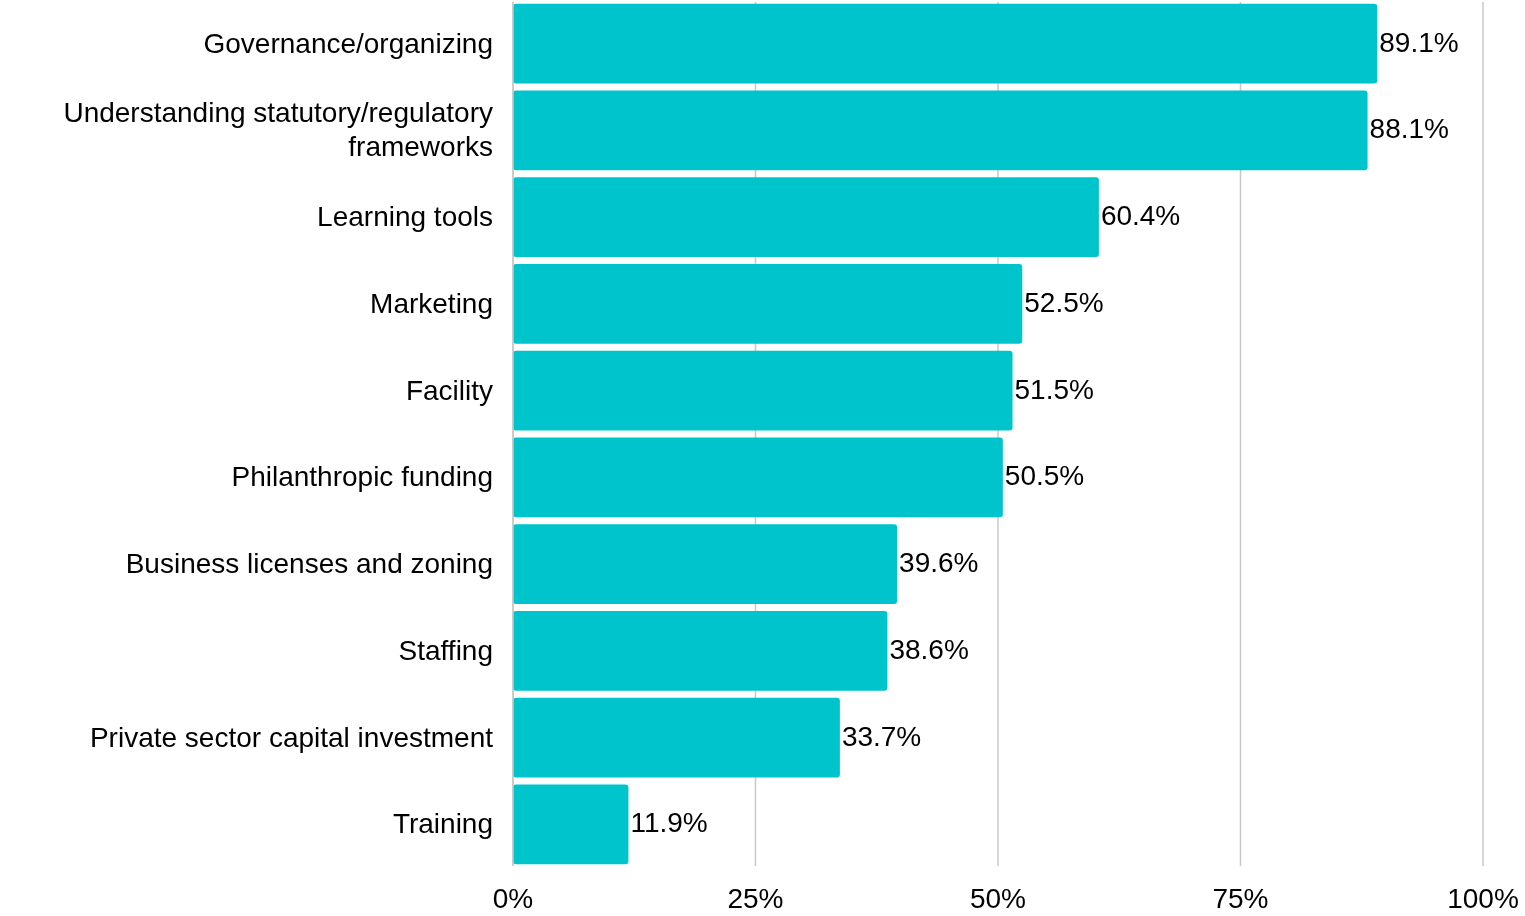 This screenshot has width=1525, height=916. What do you see at coordinates (291, 737) in the screenshot?
I see `y-tick-label: Private sector capital investment` at bounding box center [291, 737].